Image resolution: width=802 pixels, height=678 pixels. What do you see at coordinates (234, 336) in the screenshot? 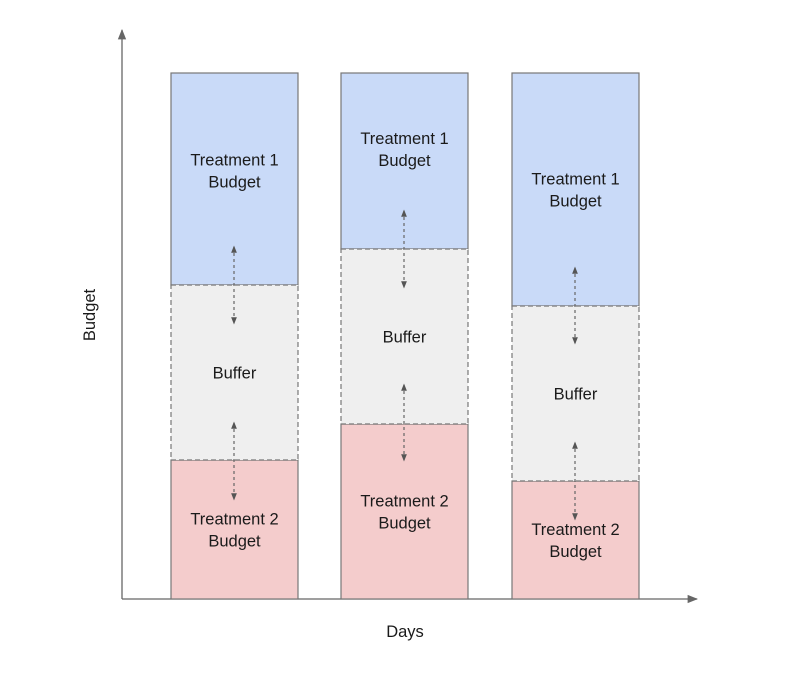
I see `budget-column-1: Treatment 1 Budget Buffer Treatment 2 Budget` at bounding box center [234, 336].